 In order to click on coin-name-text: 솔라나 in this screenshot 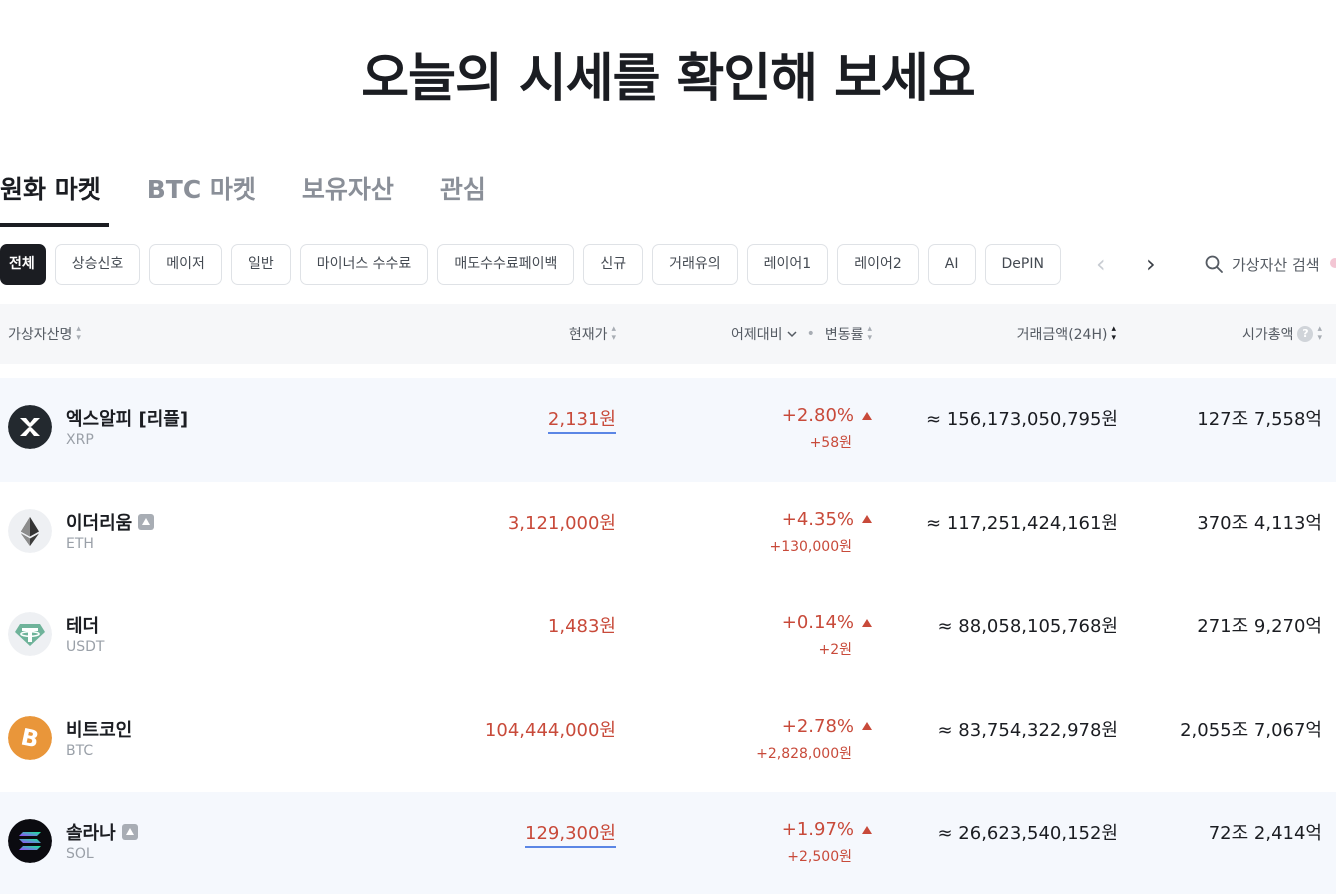, I will do `click(91, 833)`.